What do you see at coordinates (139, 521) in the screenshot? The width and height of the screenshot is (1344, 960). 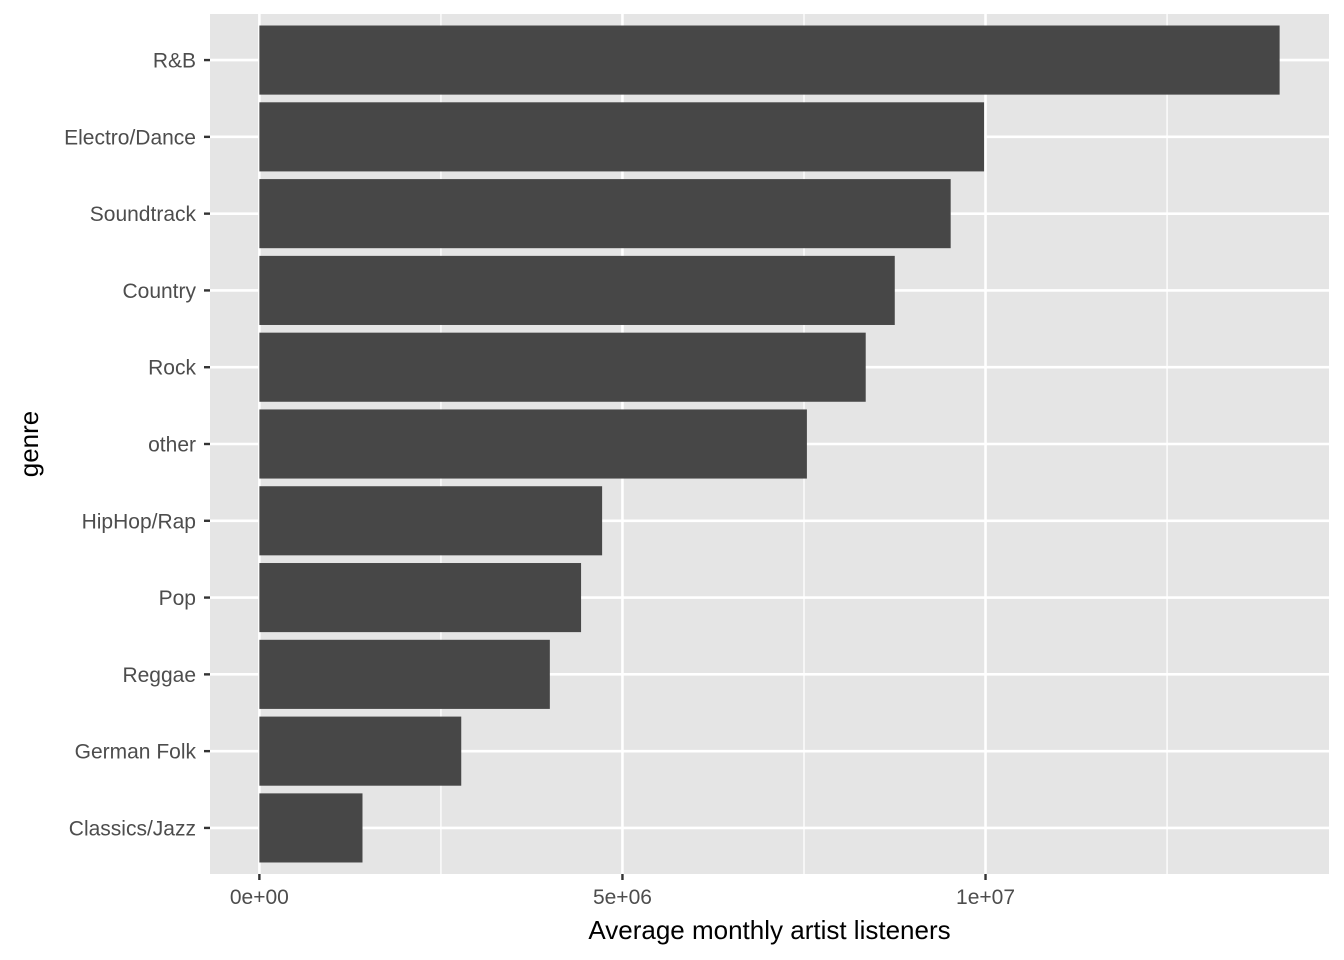 I see `y-tick-label: HipHop/Rap` at bounding box center [139, 521].